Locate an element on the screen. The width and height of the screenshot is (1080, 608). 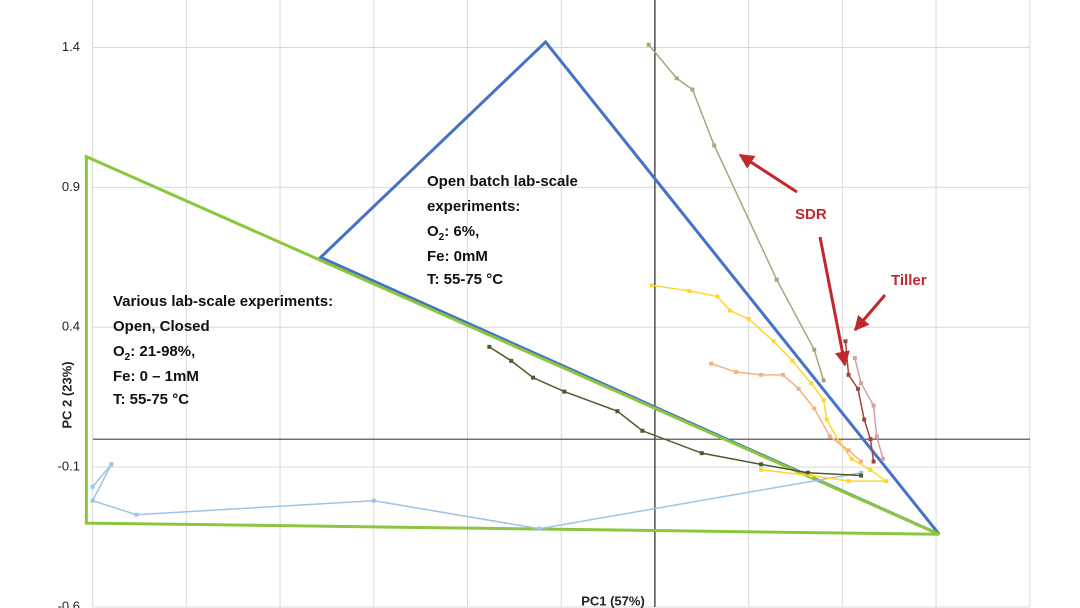
annotation: O2: 21-98%, is located at coordinates (154, 353).